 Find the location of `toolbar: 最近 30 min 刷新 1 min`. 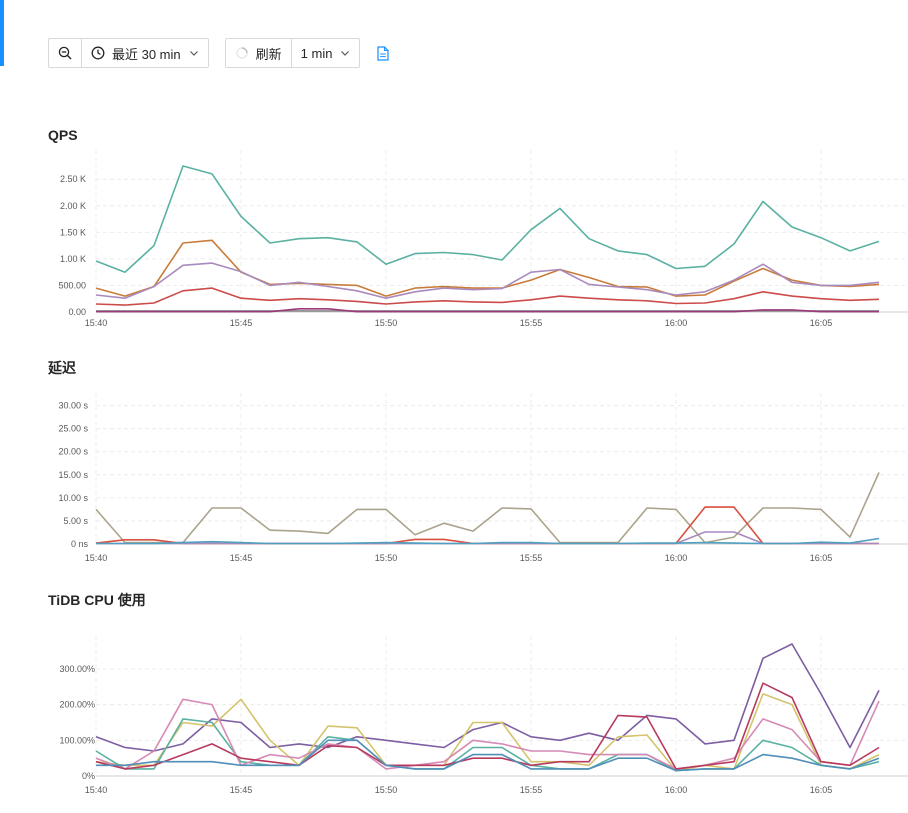

toolbar: 最近 30 min 刷新 1 min is located at coordinates (222, 53).